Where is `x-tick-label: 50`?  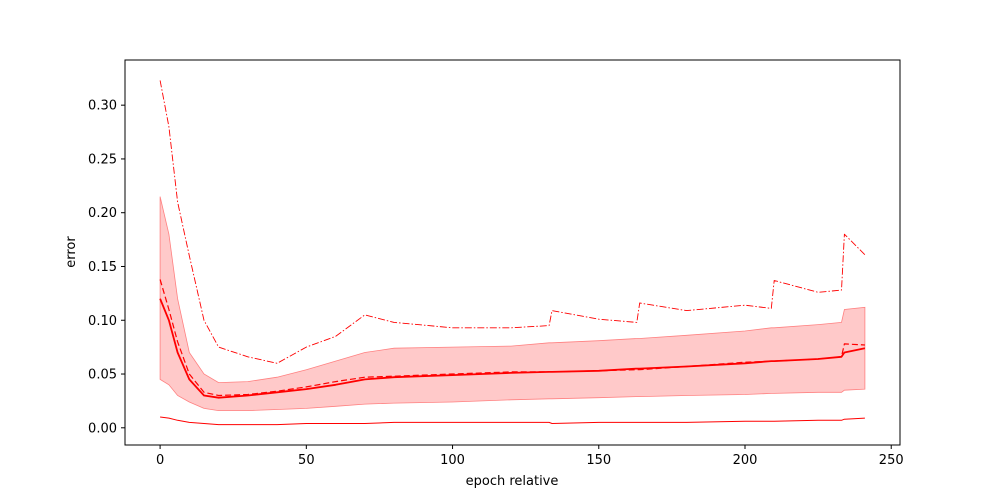
x-tick-label: 50 is located at coordinates (306, 460).